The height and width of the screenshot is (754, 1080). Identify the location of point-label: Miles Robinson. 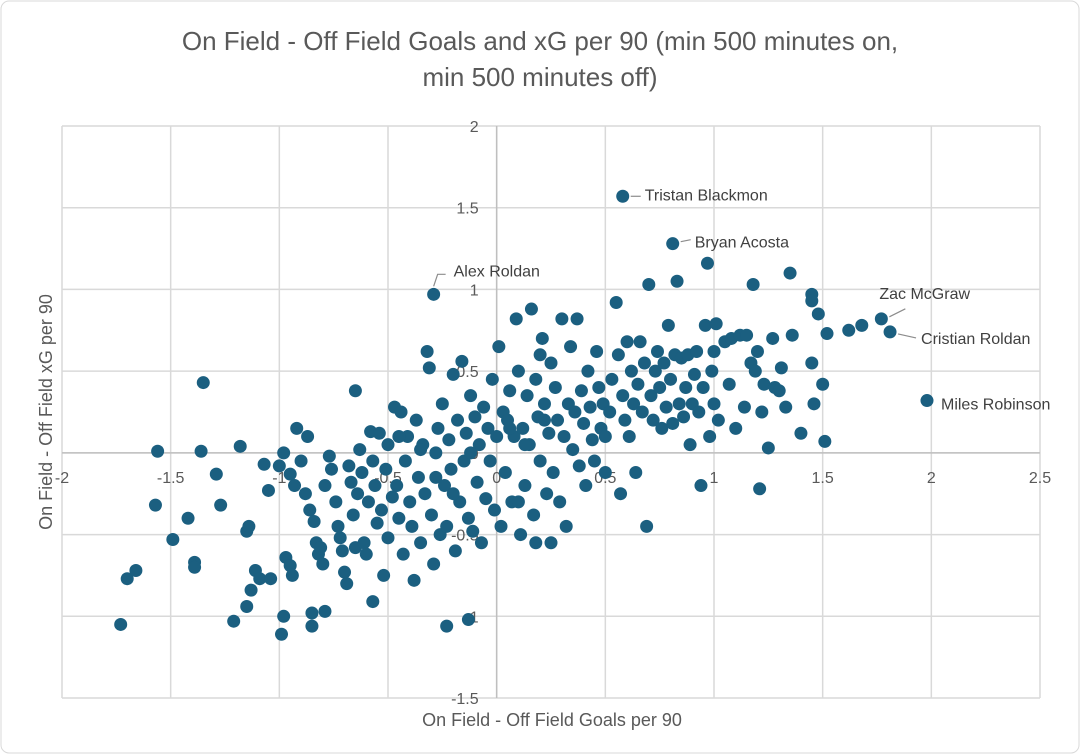
(995, 405).